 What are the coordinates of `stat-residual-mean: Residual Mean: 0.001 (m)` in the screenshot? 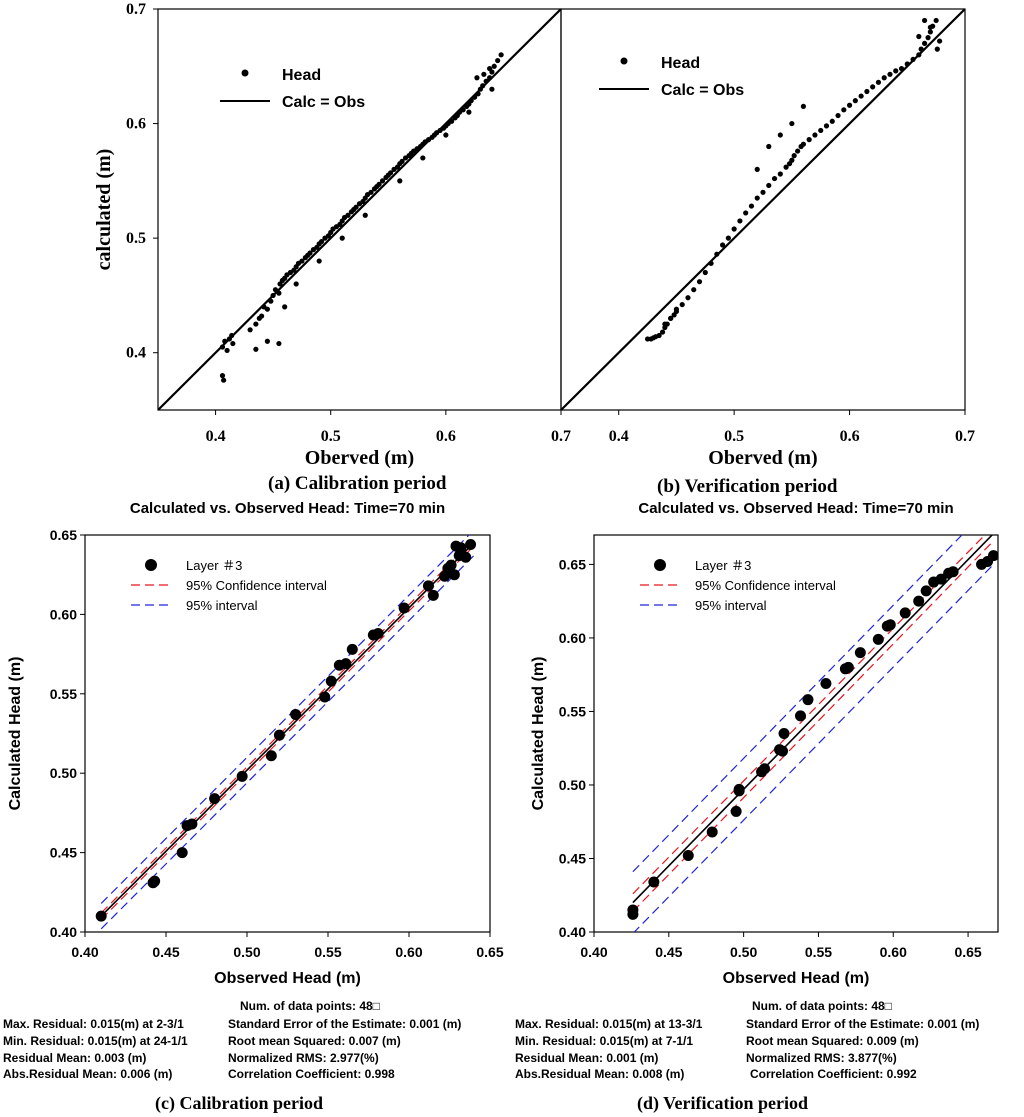 It's located at (587, 1058).